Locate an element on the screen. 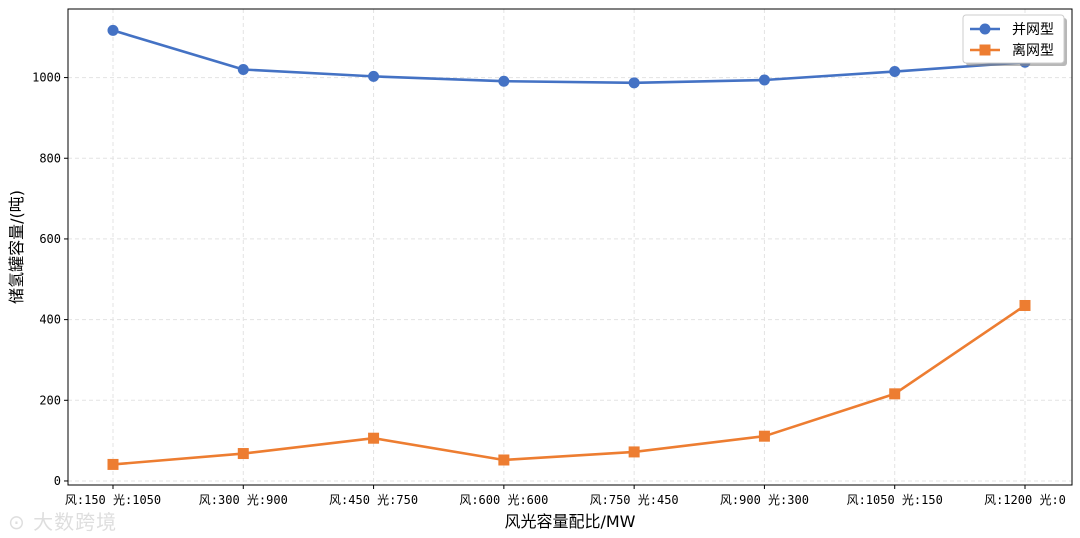  watermark: ⊙ 大数跨境 is located at coordinates (62, 520).